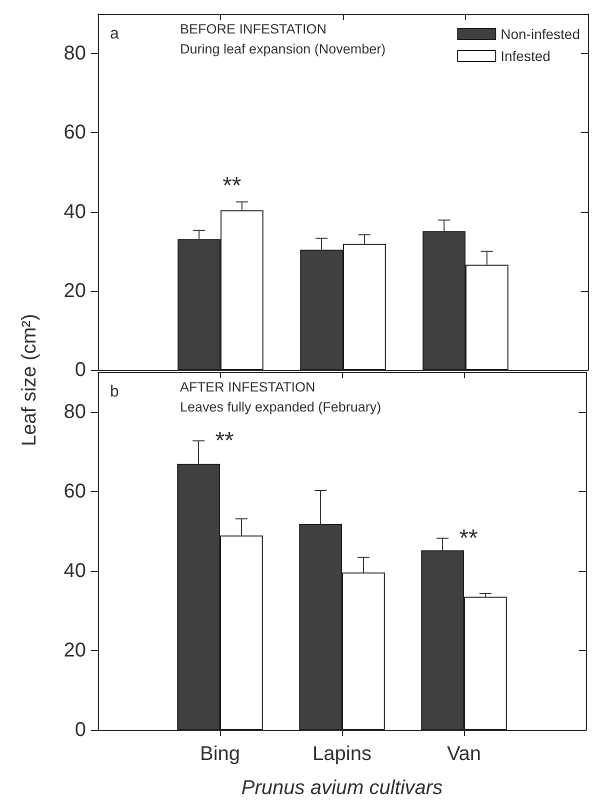 The image size is (597, 811). I want to click on x-tick-label: Van, so click(464, 754).